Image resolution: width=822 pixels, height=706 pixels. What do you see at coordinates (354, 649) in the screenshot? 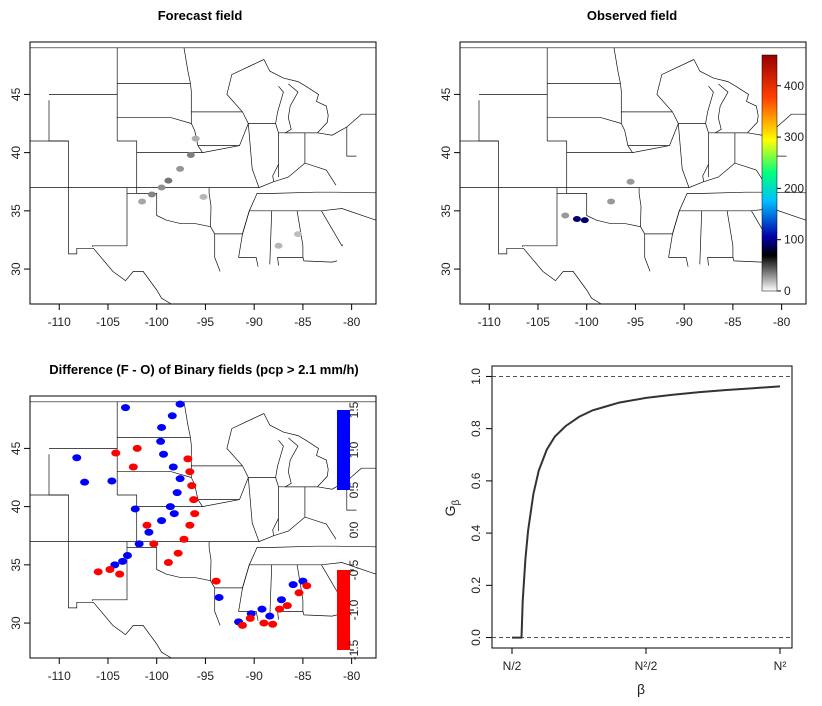
I see `colorbar-tick-label: -1.5` at bounding box center [354, 649].